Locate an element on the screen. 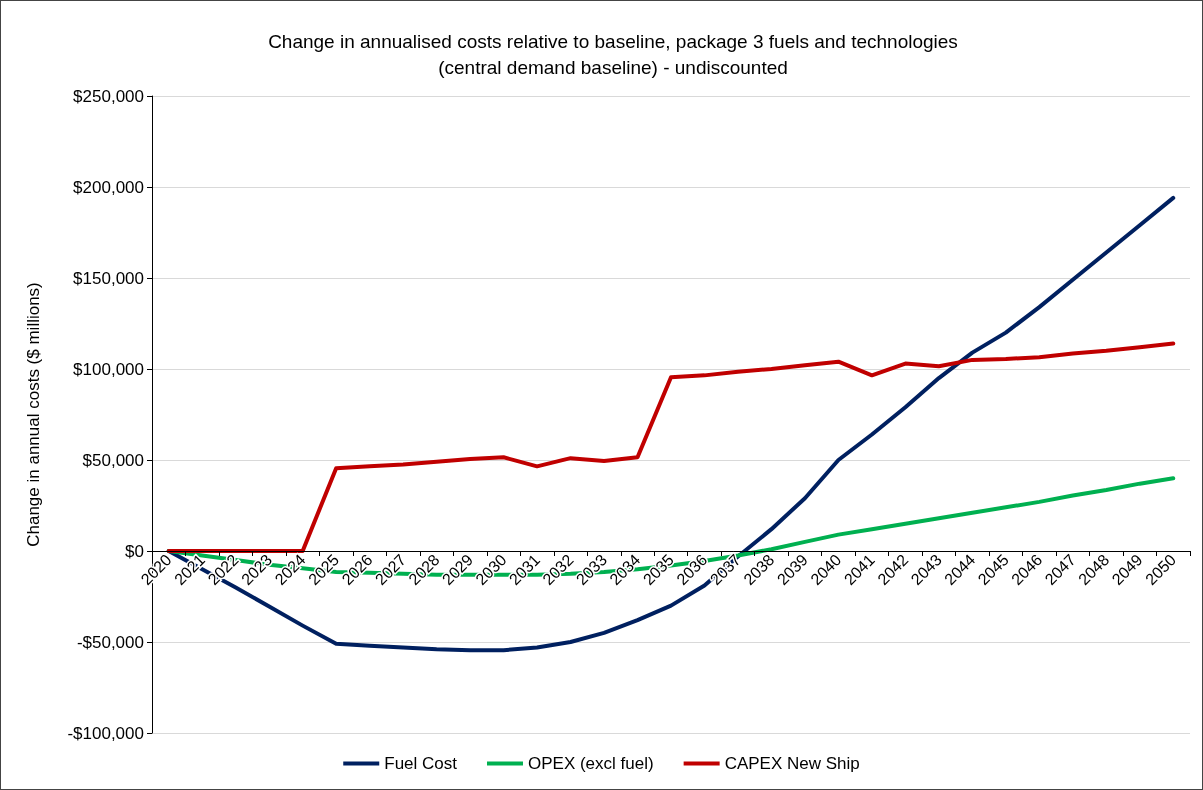 The image size is (1203, 790). y-tick-label: $100,000 is located at coordinates (108, 369).